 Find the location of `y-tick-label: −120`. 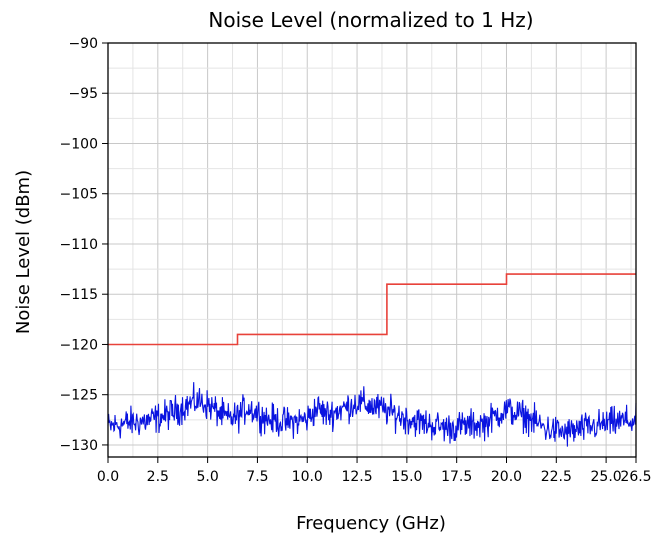

y-tick-label: −120 is located at coordinates (79, 345).